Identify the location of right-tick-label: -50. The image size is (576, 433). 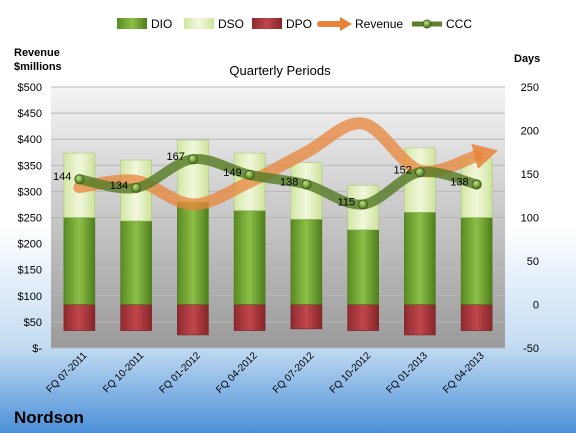
(531, 349).